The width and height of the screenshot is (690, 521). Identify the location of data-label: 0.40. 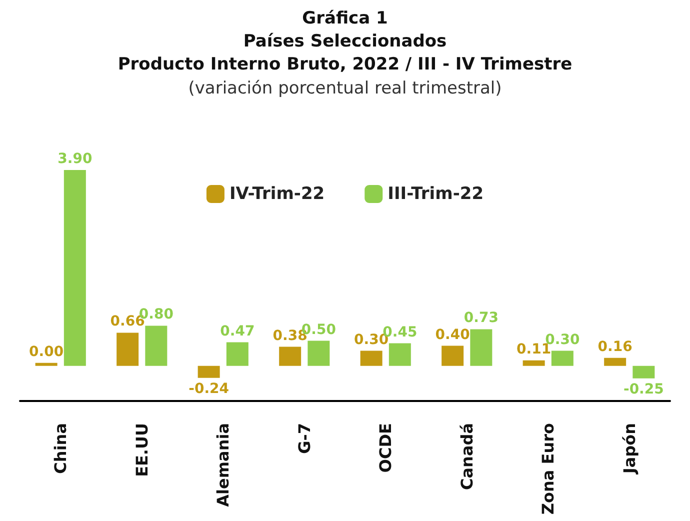
(452, 334).